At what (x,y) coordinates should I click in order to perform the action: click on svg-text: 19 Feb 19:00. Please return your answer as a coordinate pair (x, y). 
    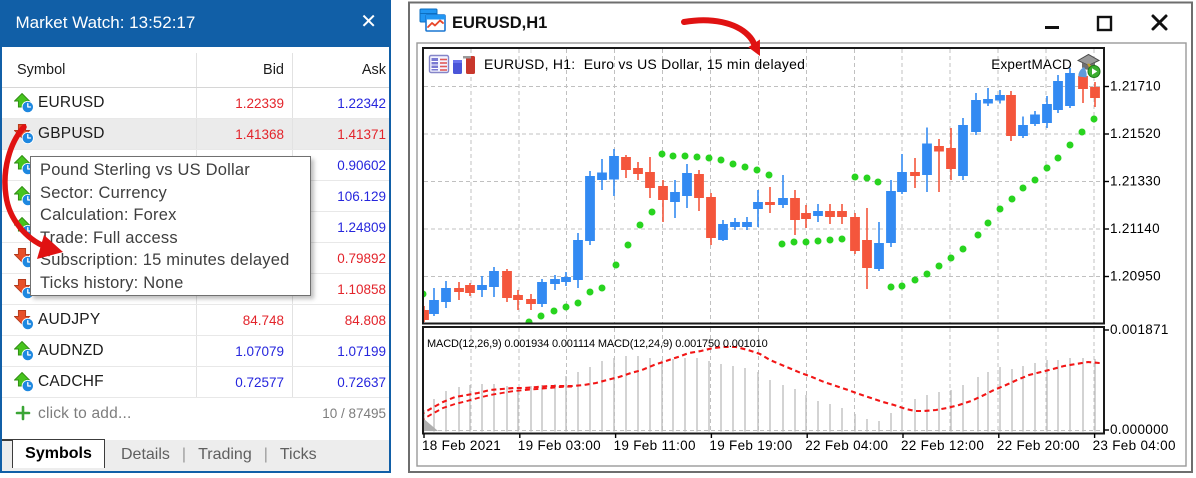
    Looking at the image, I should click on (750, 445).